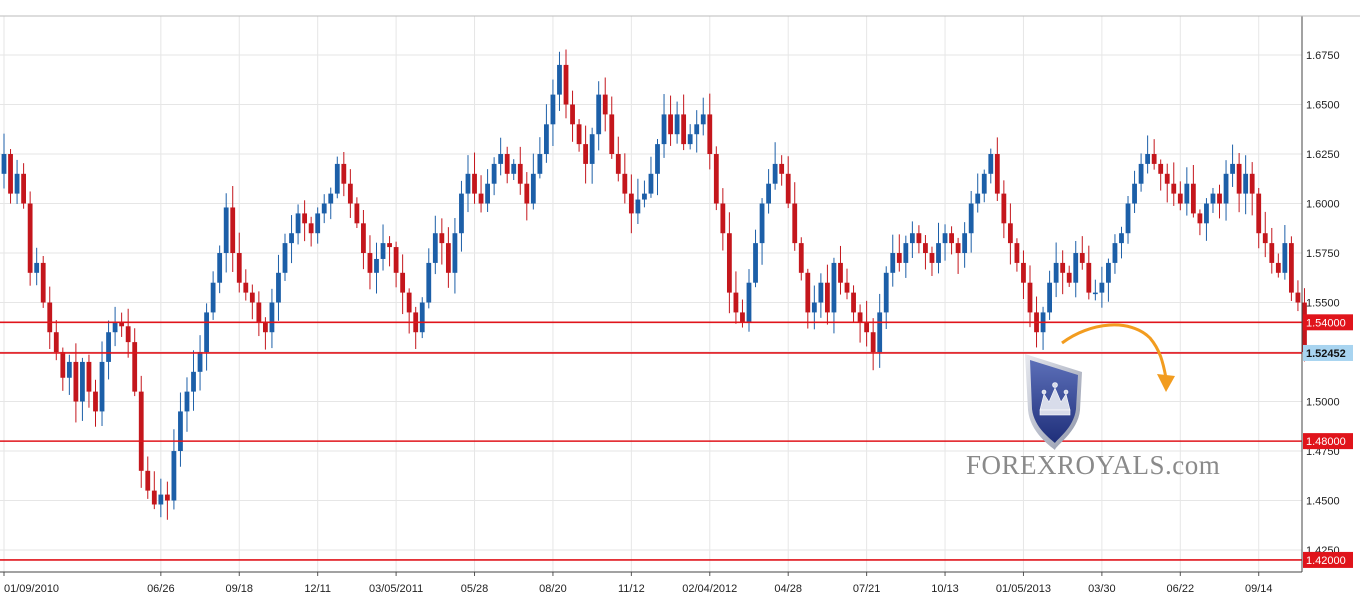 The image size is (1360, 598). What do you see at coordinates (161, 589) in the screenshot?
I see `x-tick-label: 06/26` at bounding box center [161, 589].